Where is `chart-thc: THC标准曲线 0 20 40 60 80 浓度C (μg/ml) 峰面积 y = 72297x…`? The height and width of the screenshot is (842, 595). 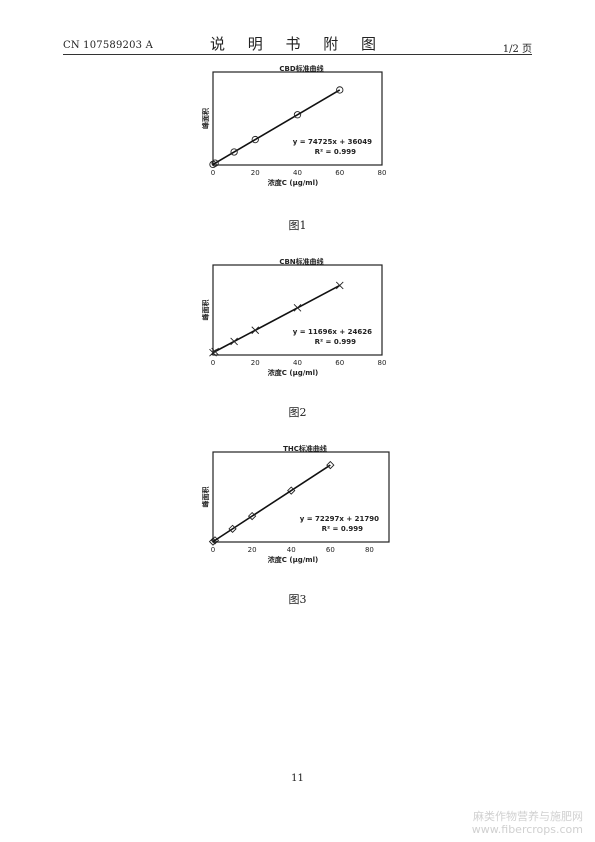 chart-thc: THC标准曲线 0 20 40 60 80 浓度C (μg/ml) 峰面积 y = 72297x… is located at coordinates (295, 504).